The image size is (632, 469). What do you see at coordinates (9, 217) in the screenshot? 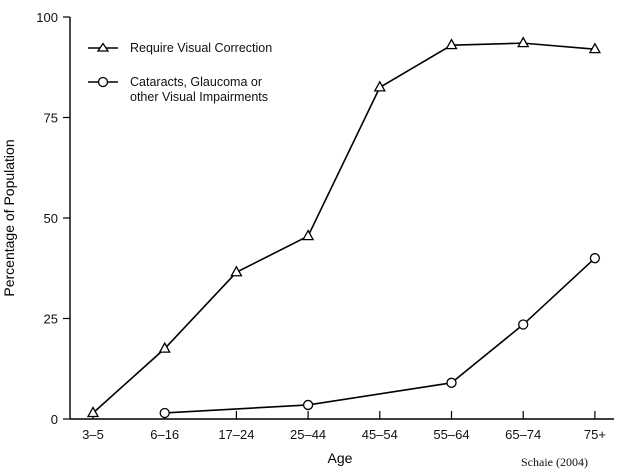
I see `y-axis-title: Percentage of Population` at bounding box center [9, 217].